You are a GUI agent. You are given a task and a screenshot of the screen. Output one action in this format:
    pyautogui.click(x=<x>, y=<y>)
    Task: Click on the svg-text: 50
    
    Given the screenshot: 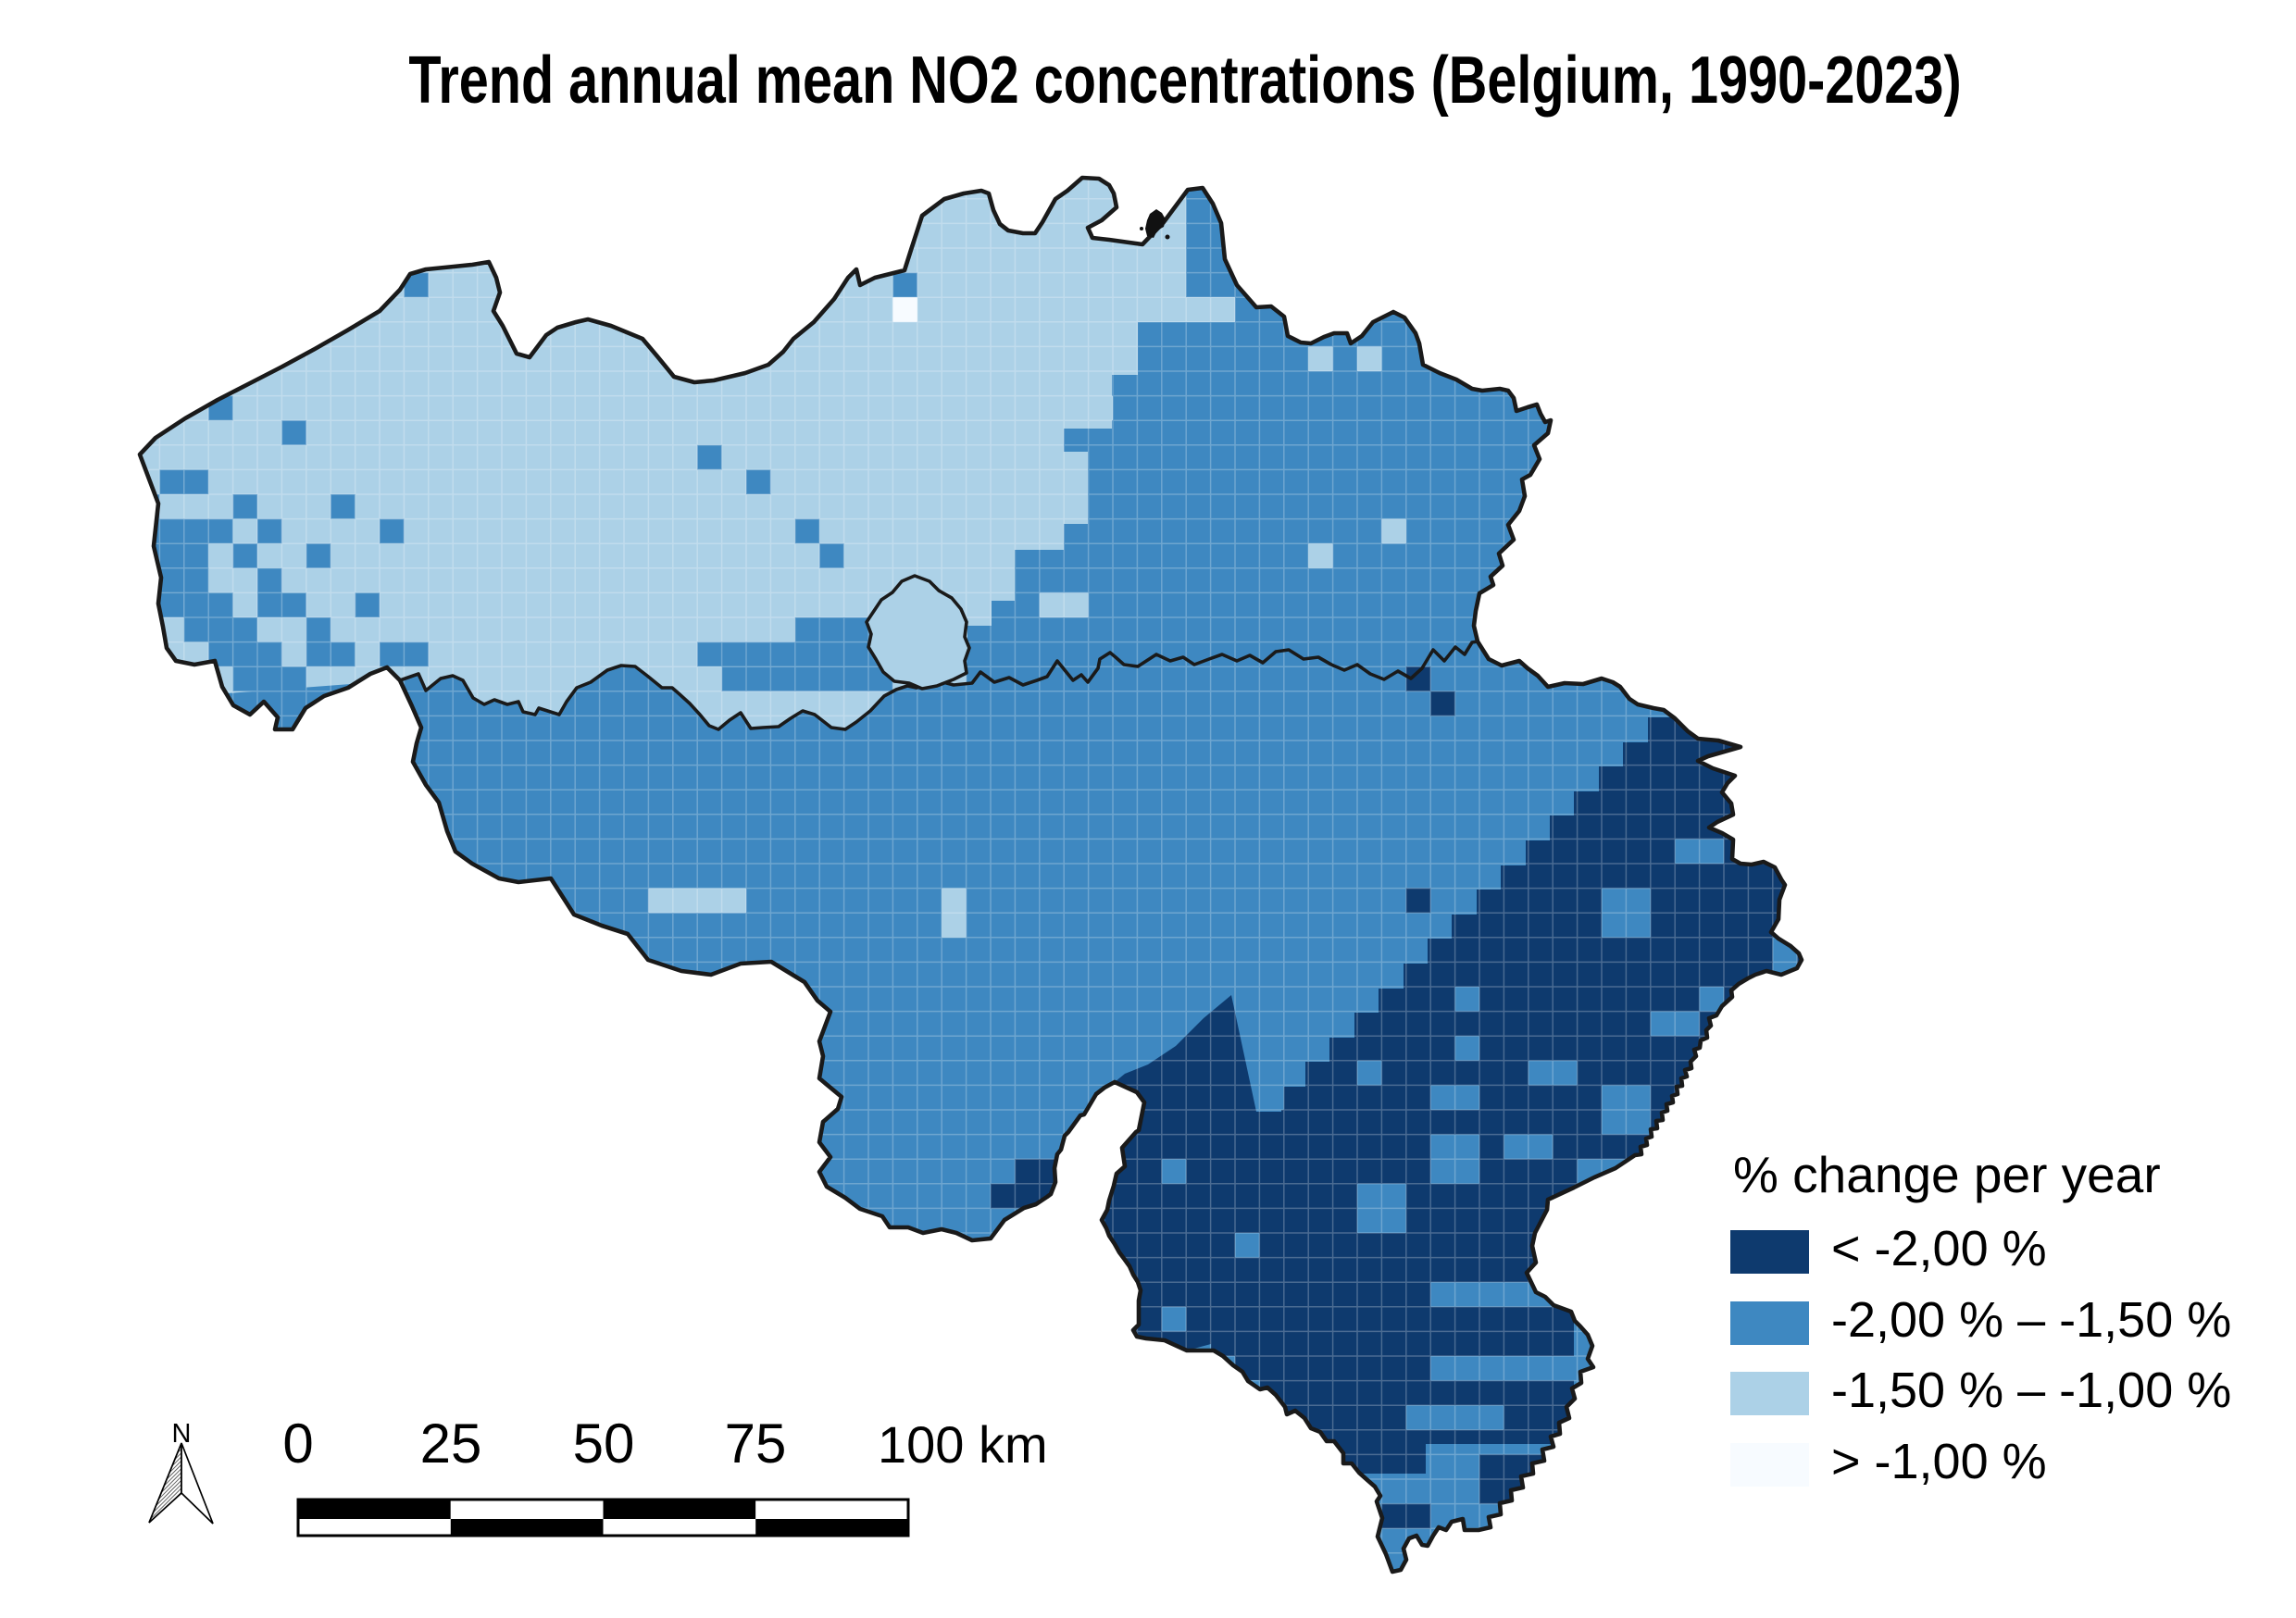 What is the action you would take?
    pyautogui.click(x=604, y=1444)
    